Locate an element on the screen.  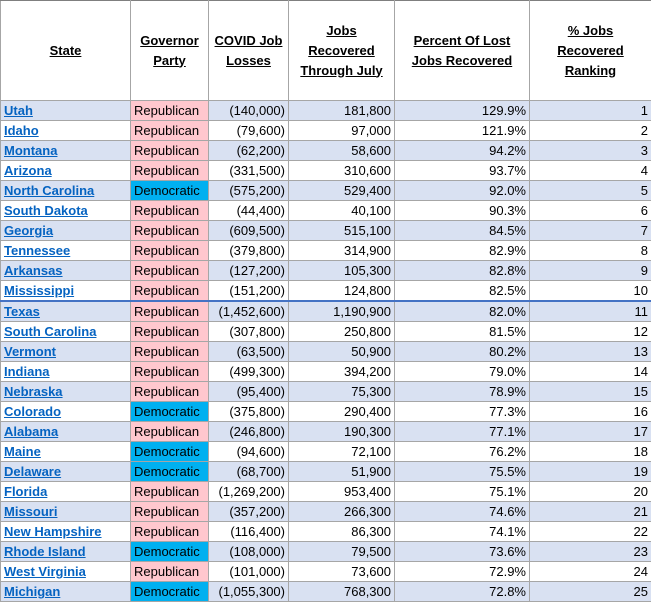
jobs-recovered-cell: 79,500 is located at coordinates (341, 551).